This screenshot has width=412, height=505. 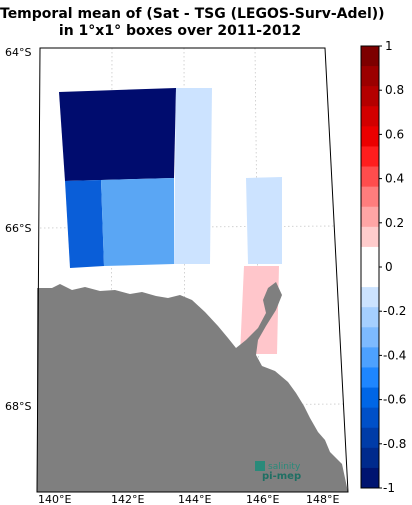 I want to click on logo-line-1: salinity, so click(x=284, y=467).